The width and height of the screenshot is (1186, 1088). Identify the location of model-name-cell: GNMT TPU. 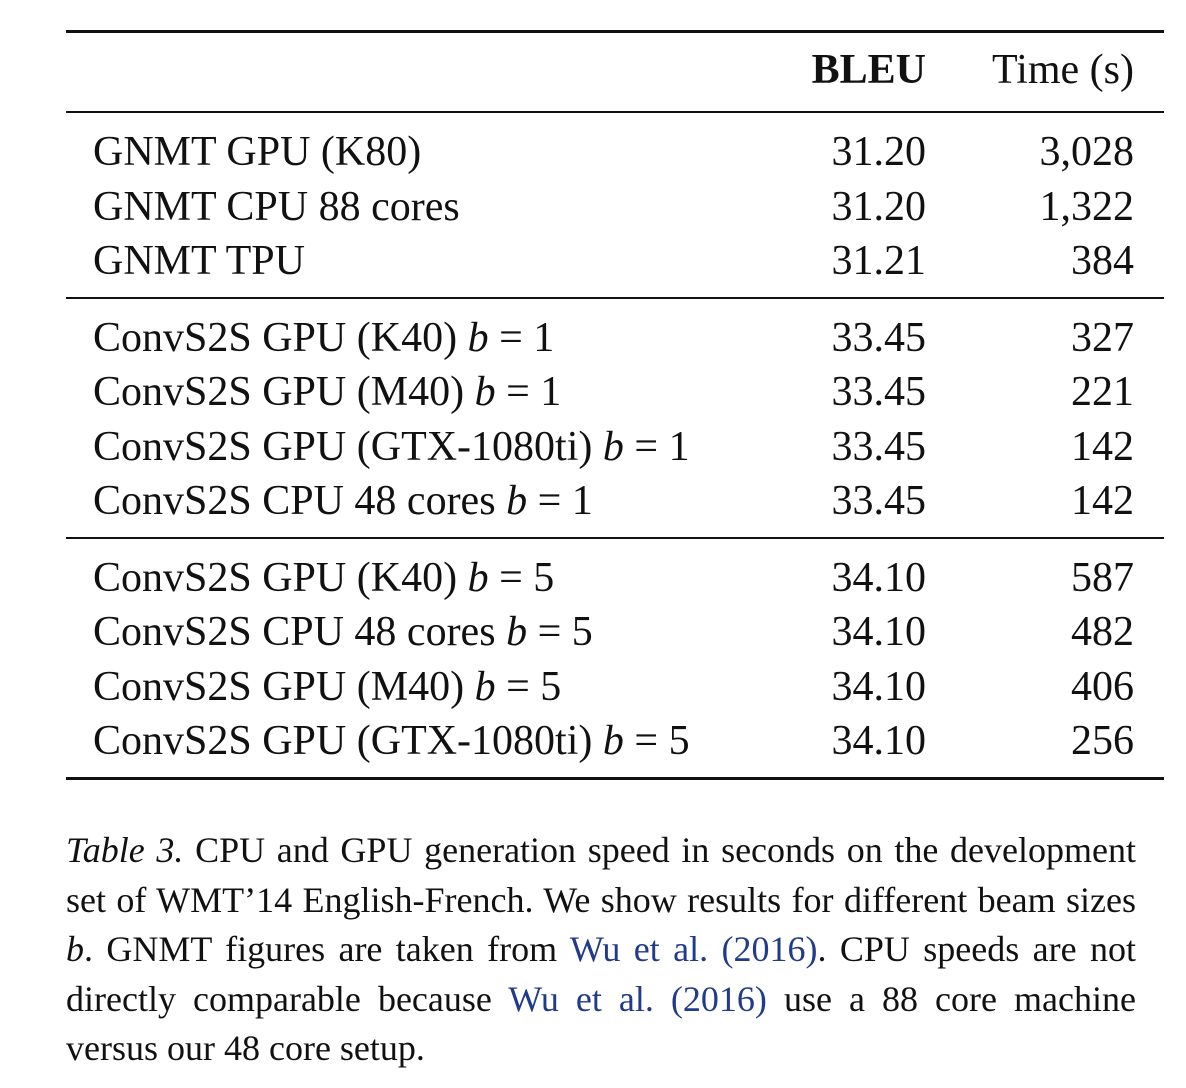
(199, 261).